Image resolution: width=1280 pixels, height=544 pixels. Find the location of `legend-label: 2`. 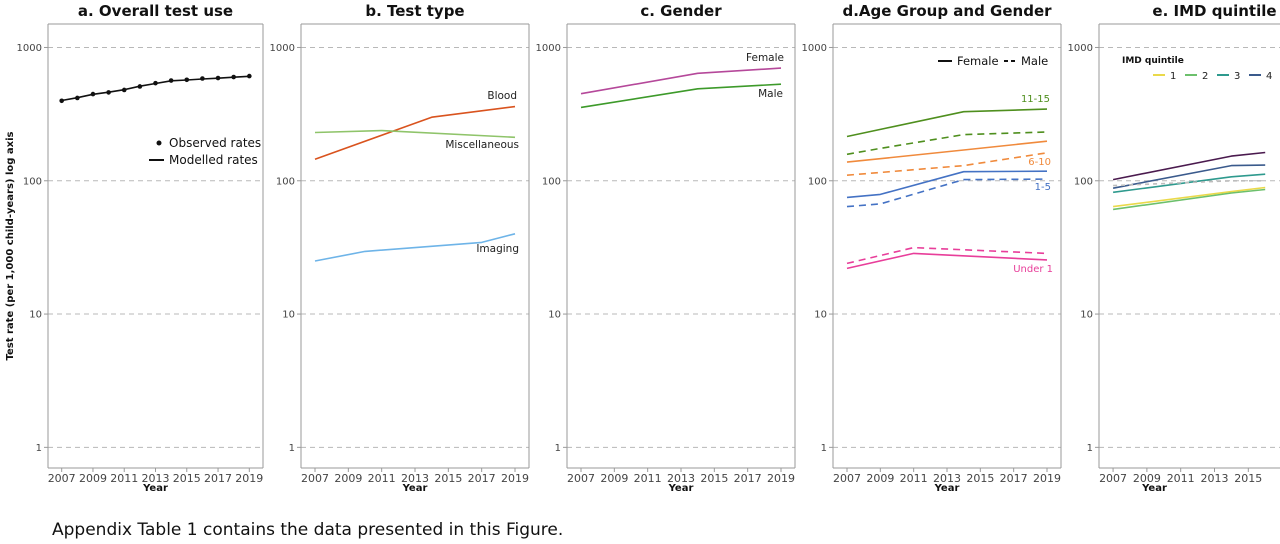

legend-label: 2 is located at coordinates (1205, 76).